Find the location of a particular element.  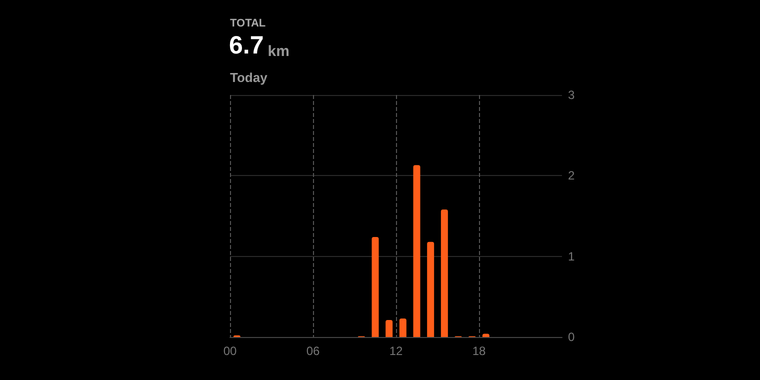

x-tick-label: 18 is located at coordinates (479, 351).